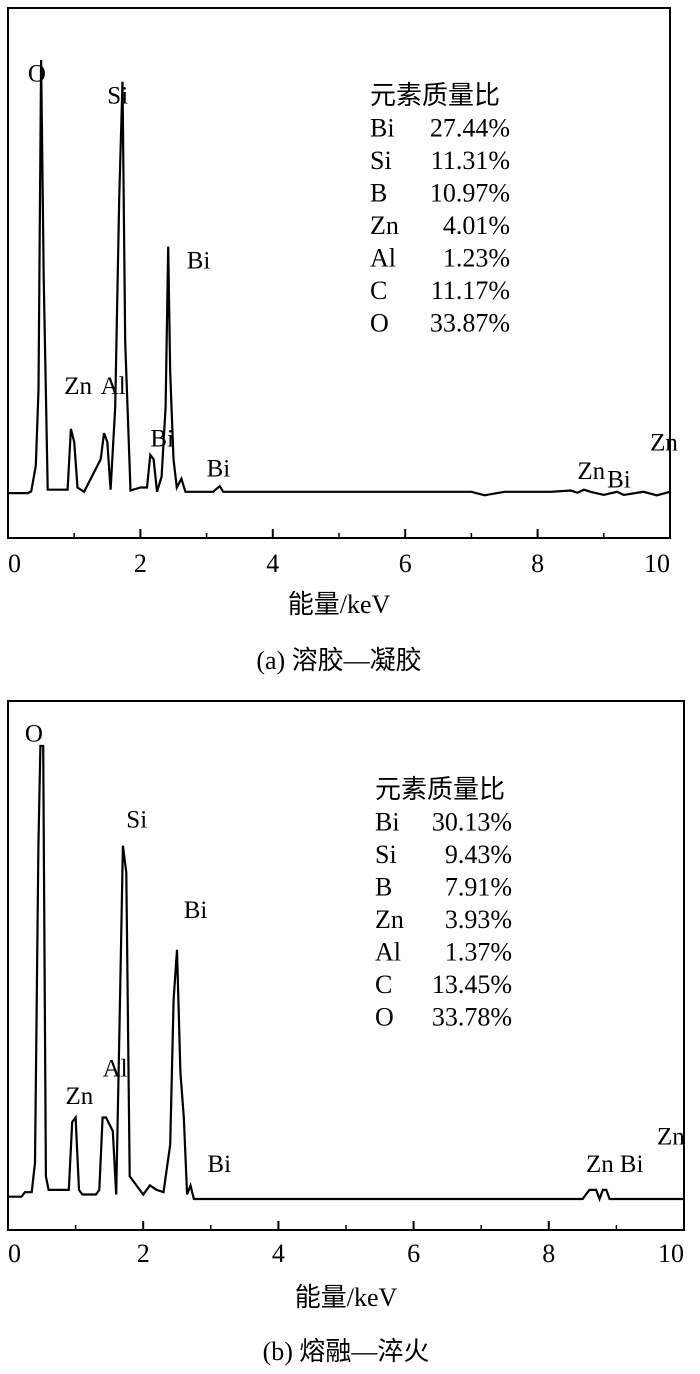 The height and width of the screenshot is (1374, 700). Describe the element at coordinates (472, 822) in the screenshot. I see `composition-value: 30.13%` at that location.